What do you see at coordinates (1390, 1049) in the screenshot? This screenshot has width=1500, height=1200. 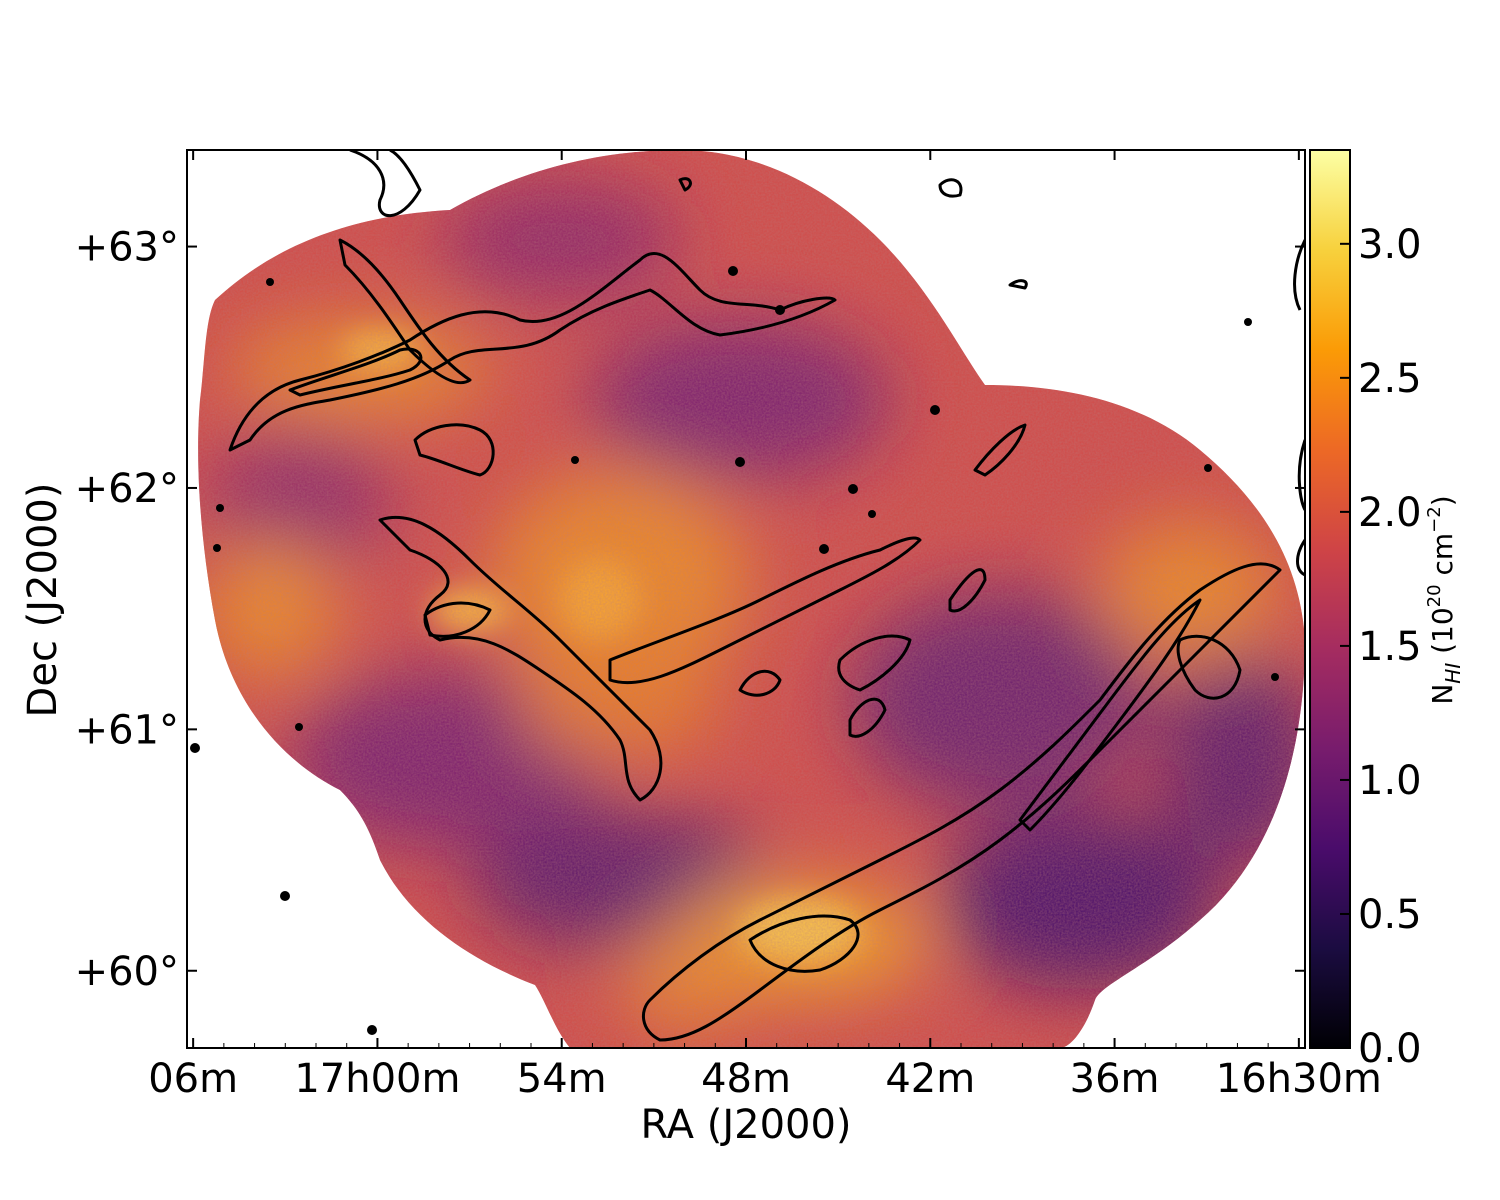 I see `colorbar-tick-label: 0.0` at bounding box center [1390, 1049].